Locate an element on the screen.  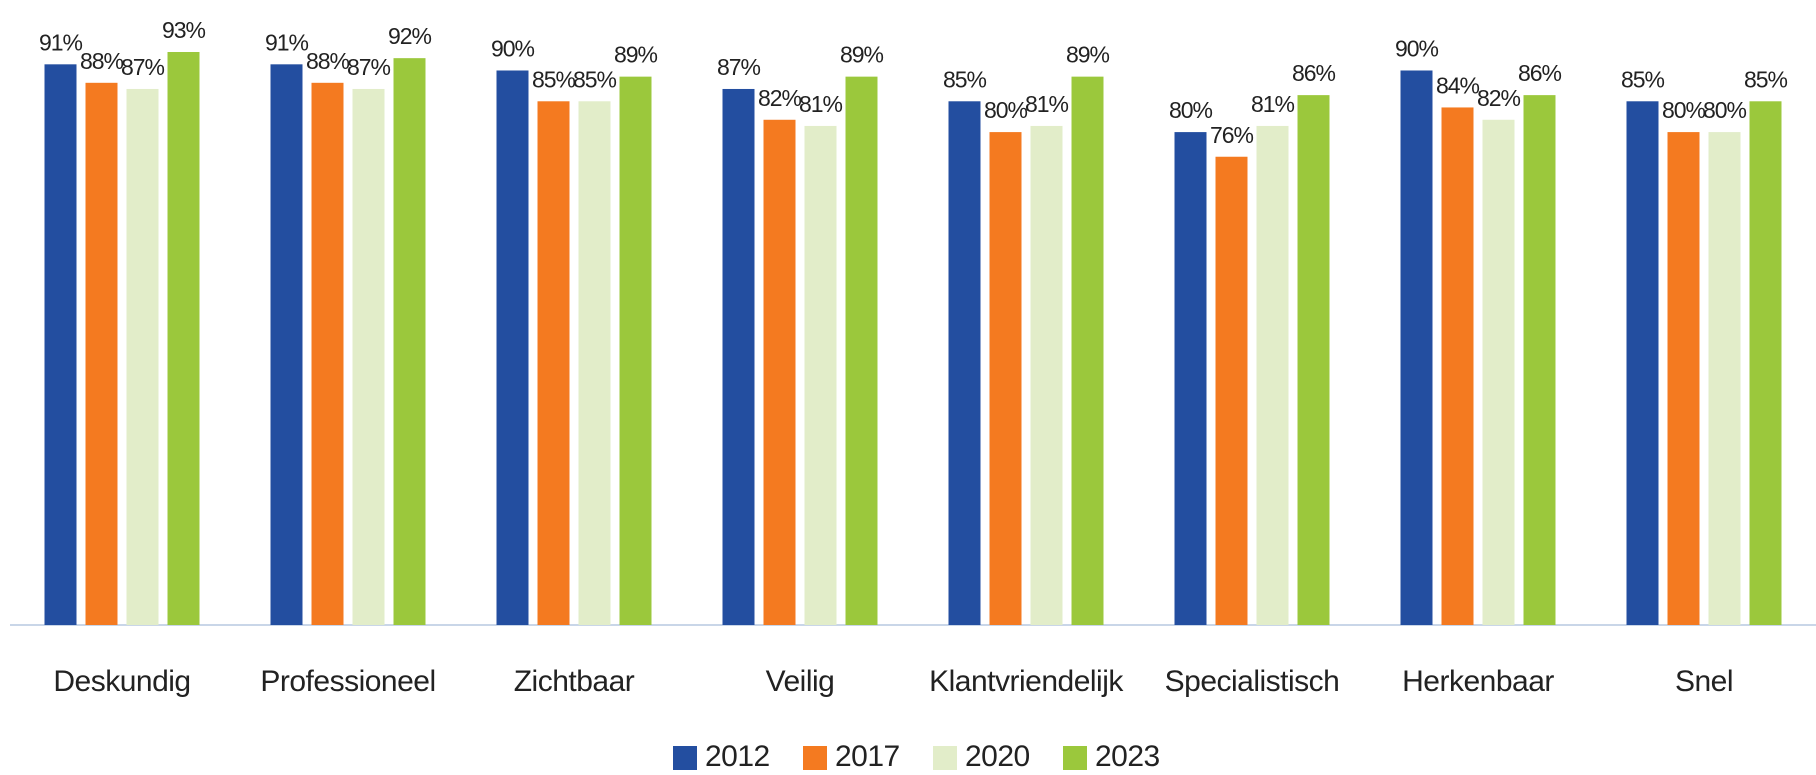
x-tick-label: Klantvriendelijk is located at coordinates (1026, 681).